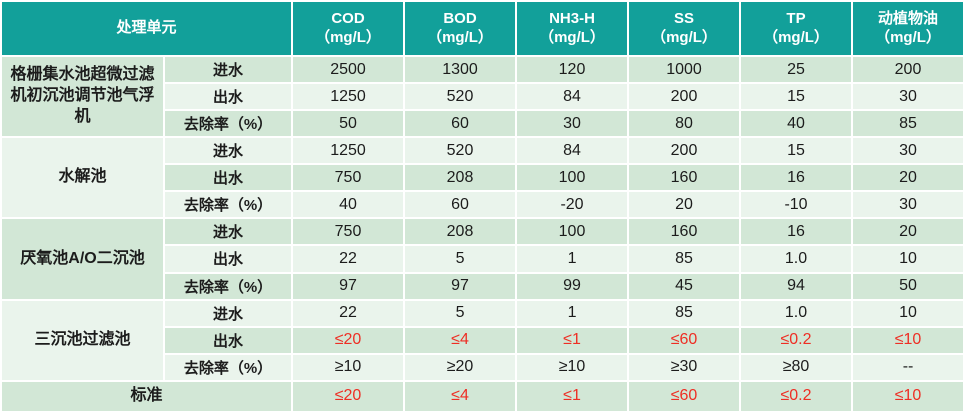 This screenshot has width=963, height=413. I want to click on table-row: 去除率（%） 97 97 99 45 94 50, so click(482, 286).